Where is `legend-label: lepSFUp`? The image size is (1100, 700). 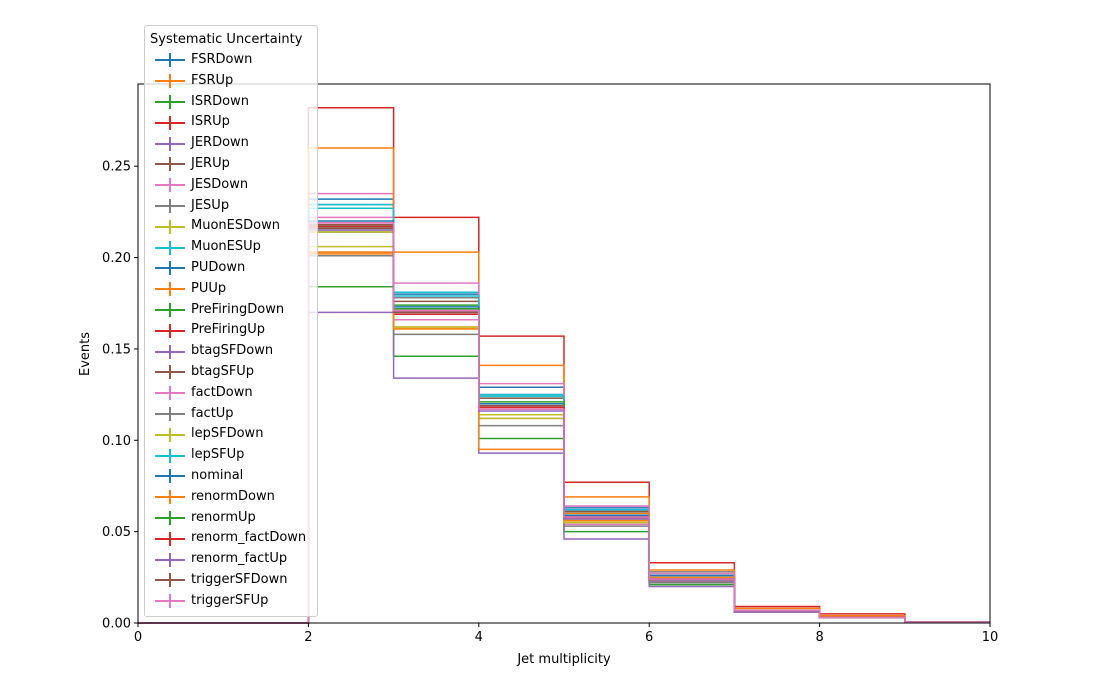 legend-label: lepSFUp is located at coordinates (218, 455).